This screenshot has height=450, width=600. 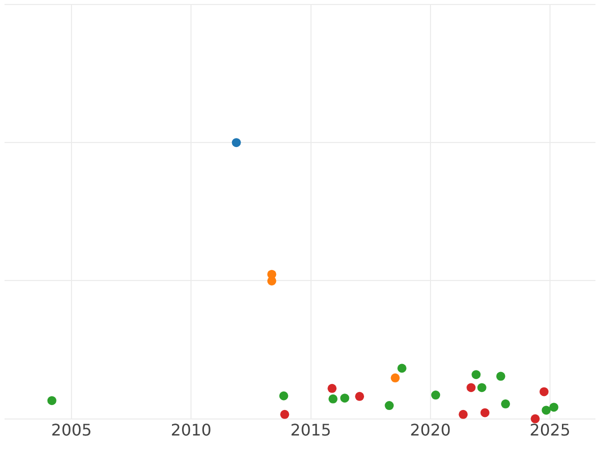 I want to click on x-tick-label: 2015, so click(x=311, y=430).